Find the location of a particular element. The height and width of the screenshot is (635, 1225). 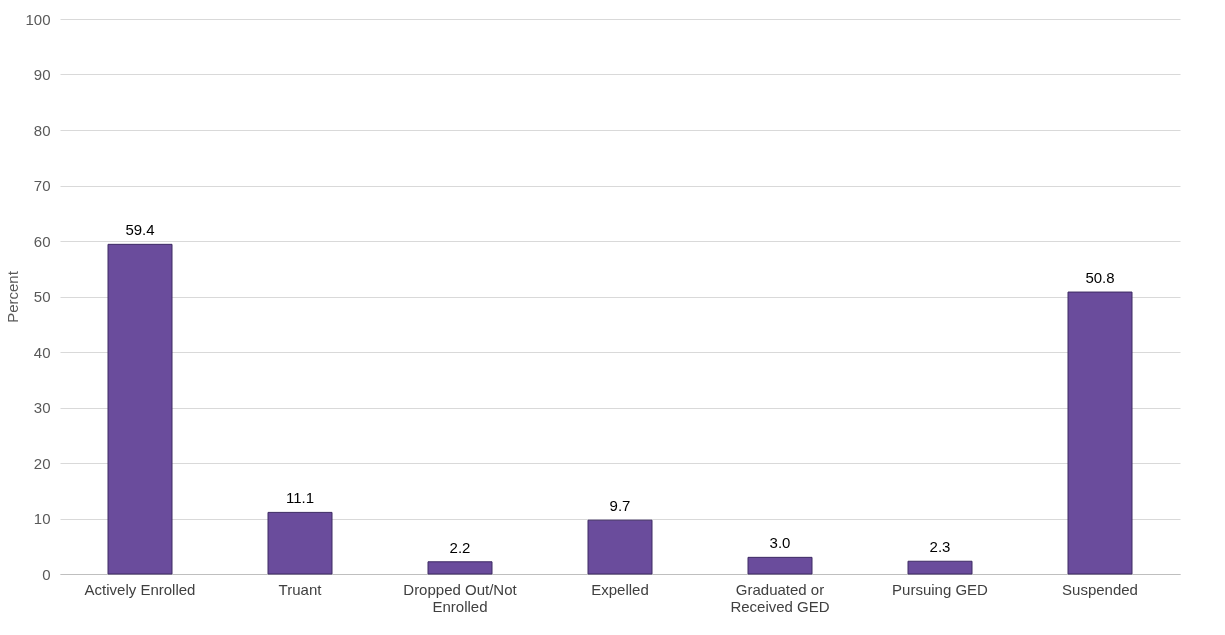

y-tick-label: 100 is located at coordinates (38, 19).